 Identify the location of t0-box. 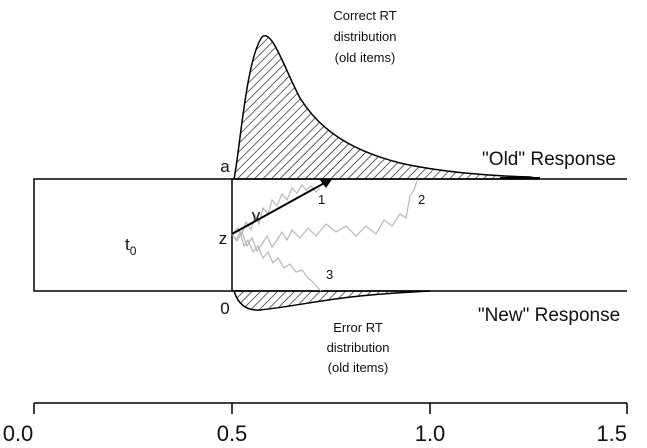
(133, 235).